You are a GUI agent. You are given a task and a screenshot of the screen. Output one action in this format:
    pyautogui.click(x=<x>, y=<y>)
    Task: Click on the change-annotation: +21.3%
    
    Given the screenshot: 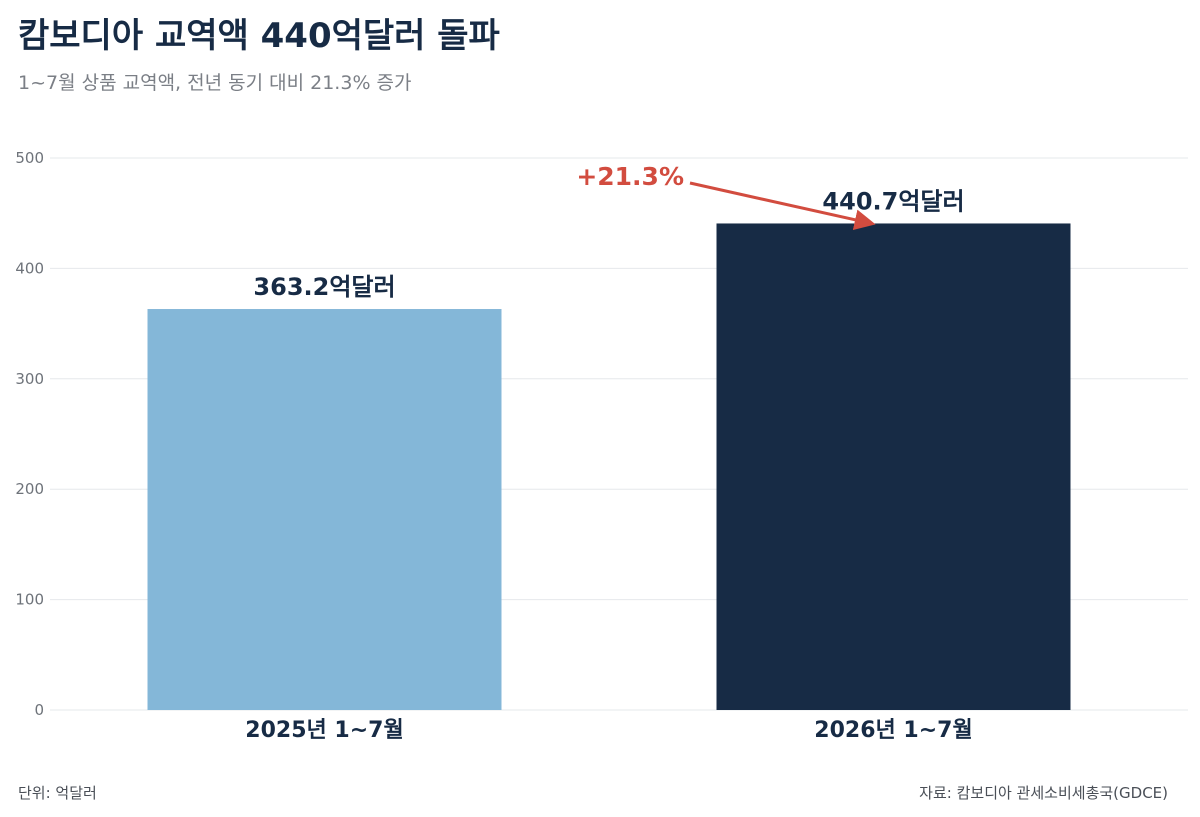 What is the action you would take?
    pyautogui.click(x=630, y=176)
    